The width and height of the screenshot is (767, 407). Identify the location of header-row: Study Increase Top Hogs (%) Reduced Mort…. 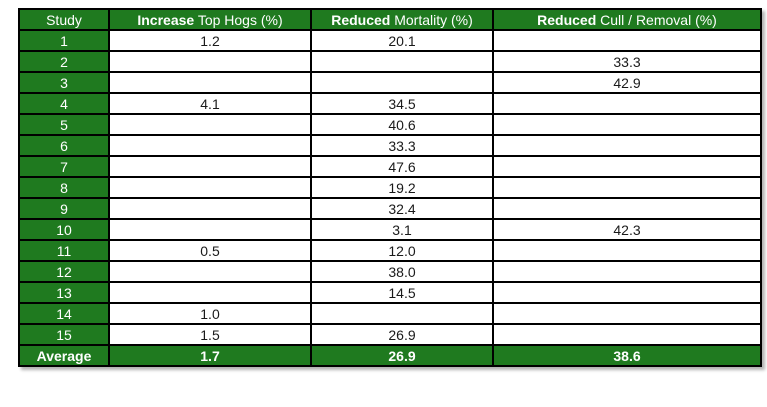
(390, 19).